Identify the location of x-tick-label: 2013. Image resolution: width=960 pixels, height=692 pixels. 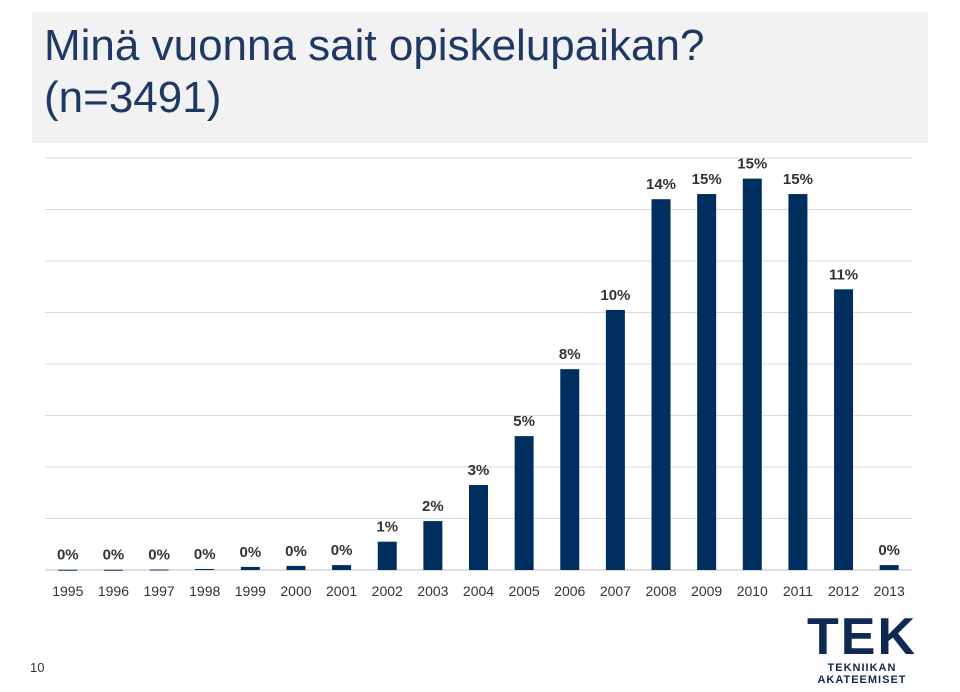
(889, 591).